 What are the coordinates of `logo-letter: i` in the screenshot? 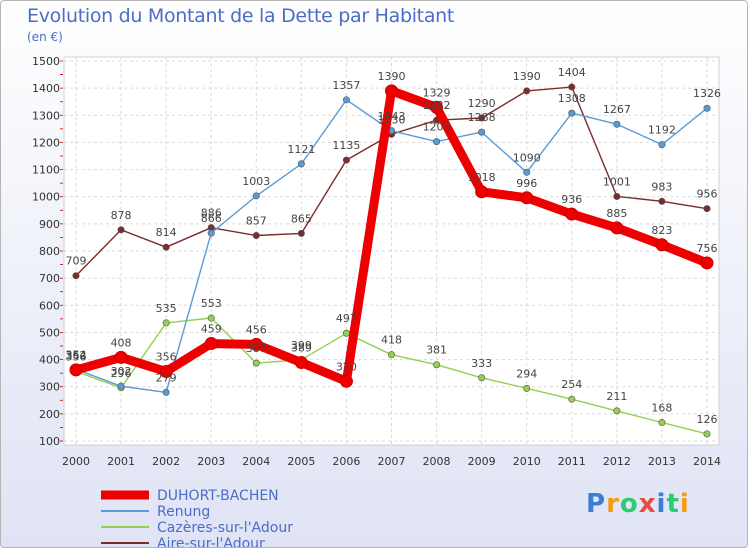 It's located at (661, 504).